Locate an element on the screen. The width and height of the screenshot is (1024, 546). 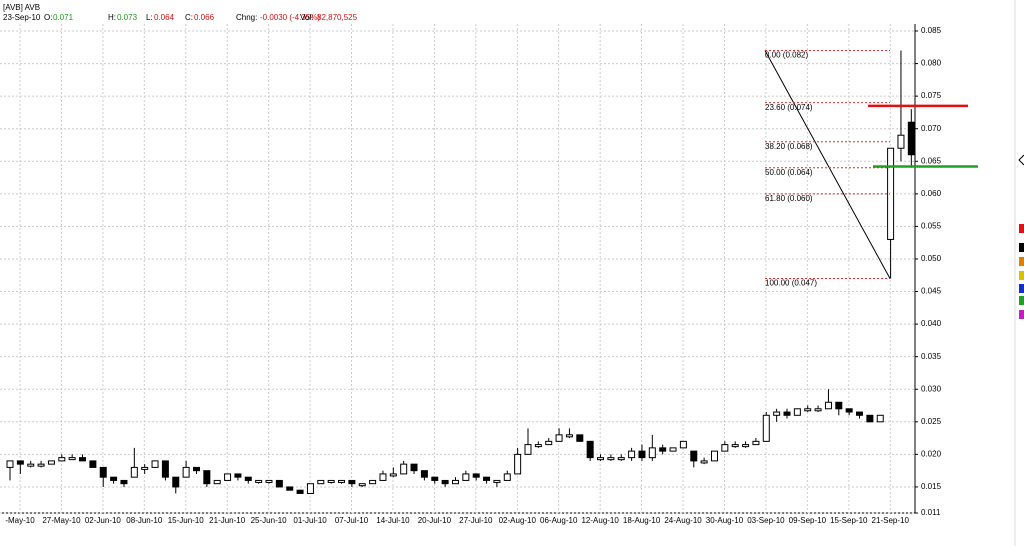
x-tick-label: 21-Sep-10 is located at coordinates (891, 520).